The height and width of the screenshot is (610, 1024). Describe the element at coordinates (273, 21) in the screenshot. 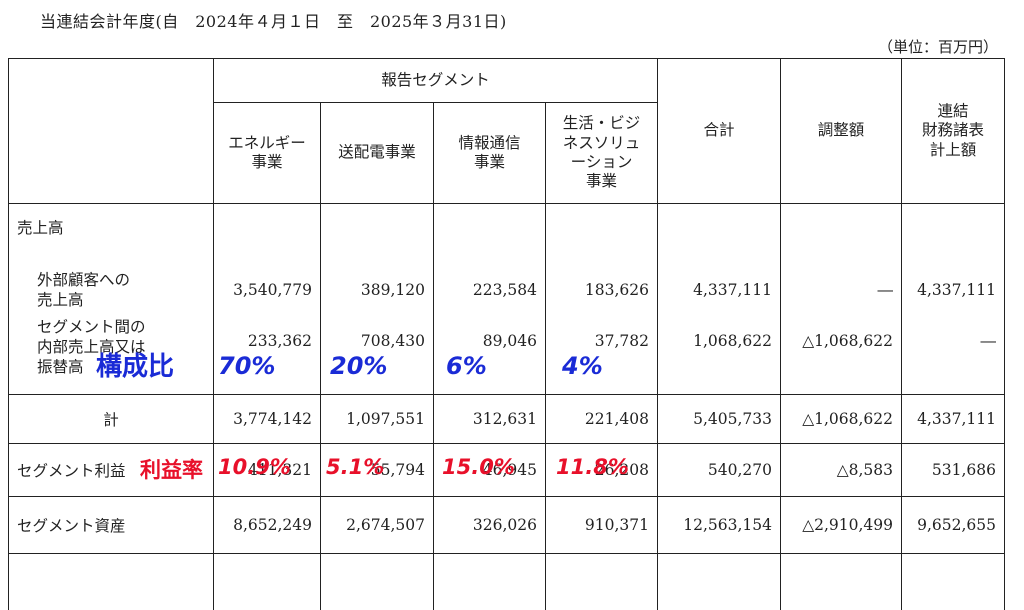

I see `table-caption: 当連結会計年度(自 2024年４月１日 至 2025年３月31日)` at that location.